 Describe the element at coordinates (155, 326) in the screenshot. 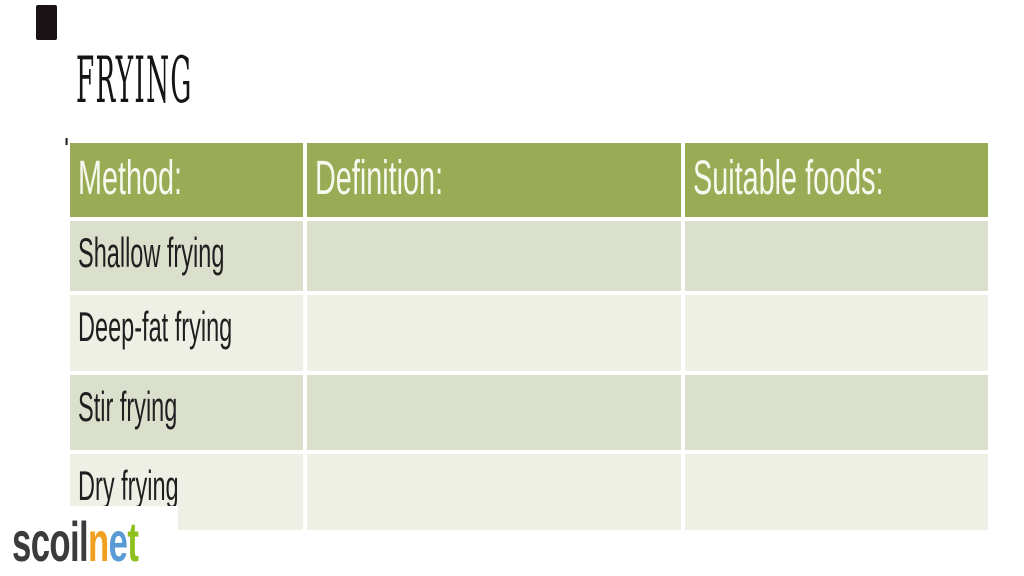

I see `cell-text: Deep-fat frying` at that location.